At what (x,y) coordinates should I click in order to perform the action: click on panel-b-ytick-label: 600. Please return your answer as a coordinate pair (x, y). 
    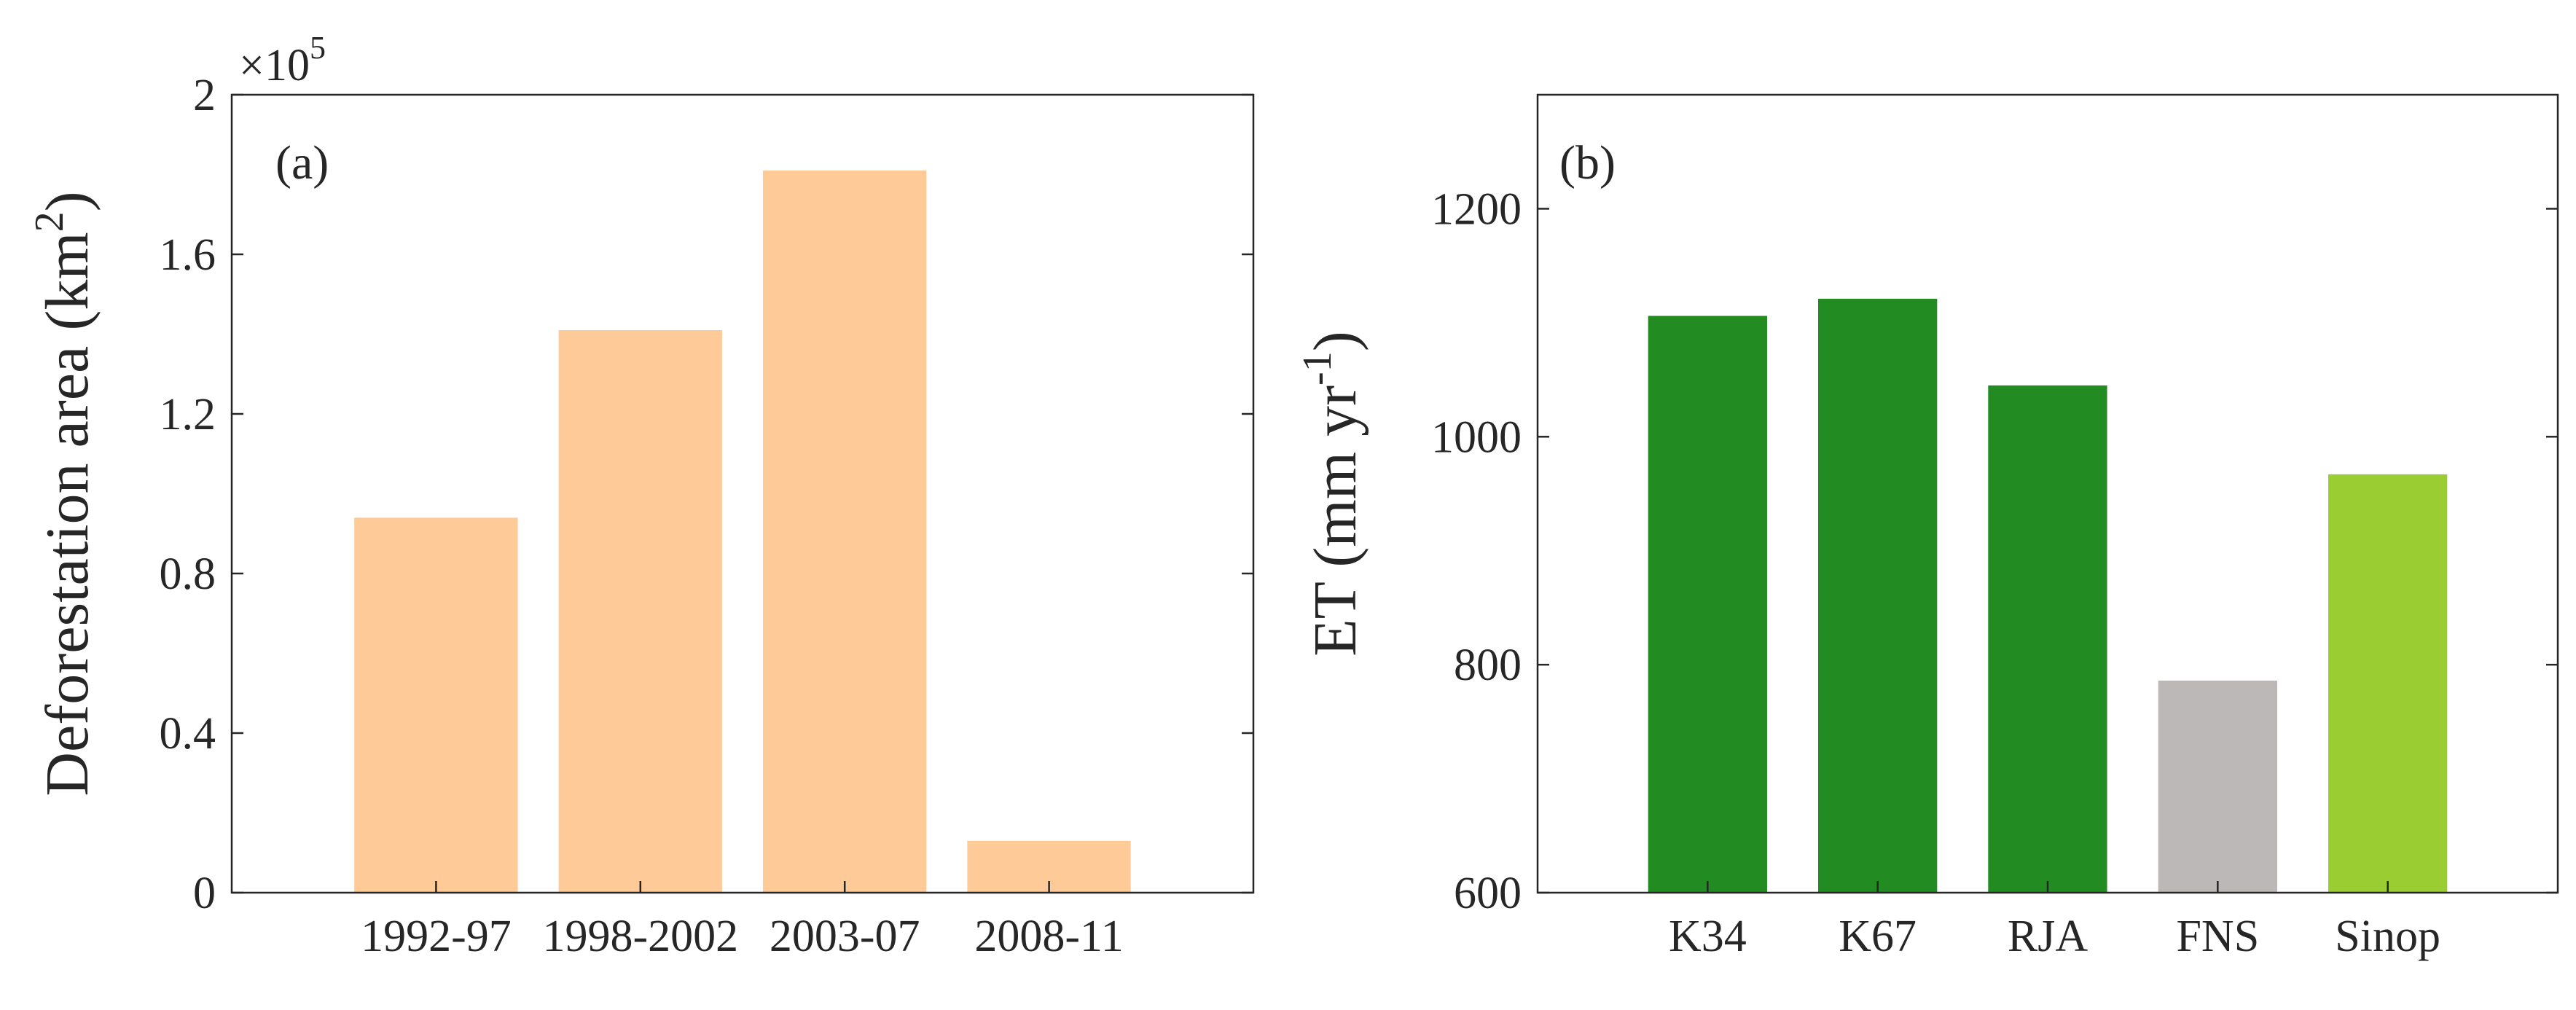
    Looking at the image, I should click on (1488, 894).